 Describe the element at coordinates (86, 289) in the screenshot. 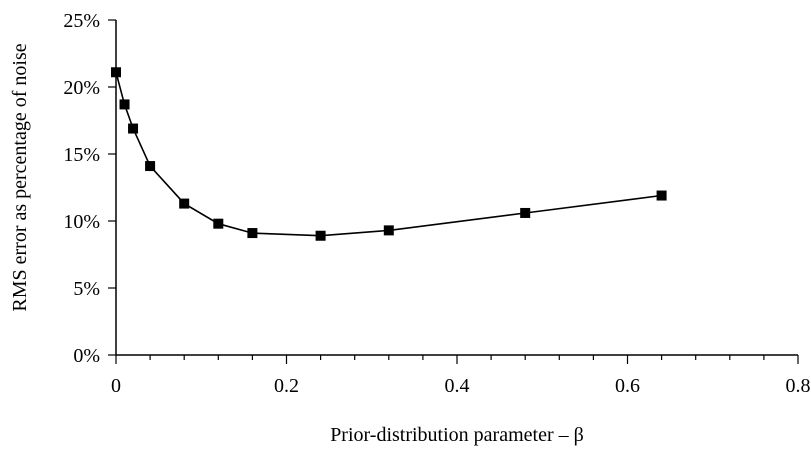

I see `y-tick-label: 5%` at that location.